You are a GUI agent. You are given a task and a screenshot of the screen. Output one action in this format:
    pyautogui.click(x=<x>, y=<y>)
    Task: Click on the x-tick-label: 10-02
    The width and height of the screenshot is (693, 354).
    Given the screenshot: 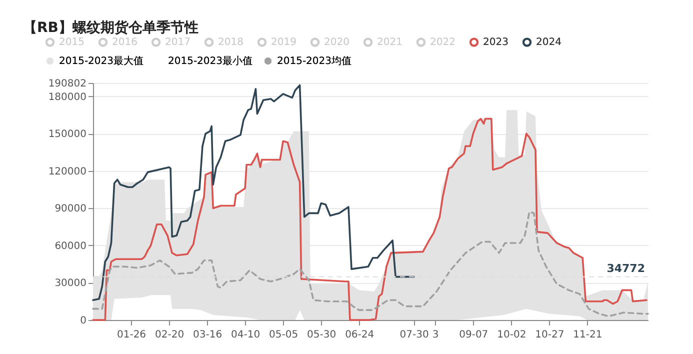 What is the action you would take?
    pyautogui.click(x=511, y=335)
    